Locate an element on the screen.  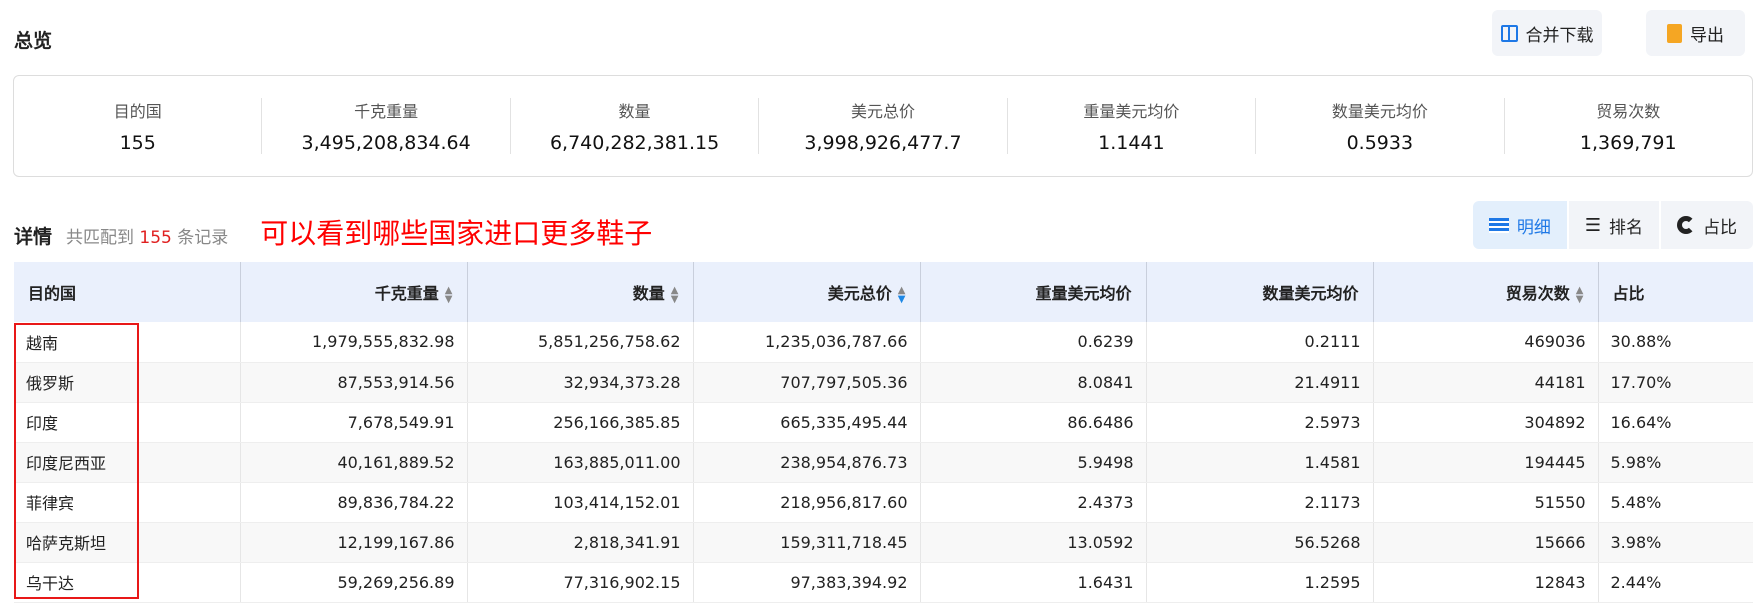
summary-stat: 重量美元均价 1.1441 is located at coordinates (1132, 126).